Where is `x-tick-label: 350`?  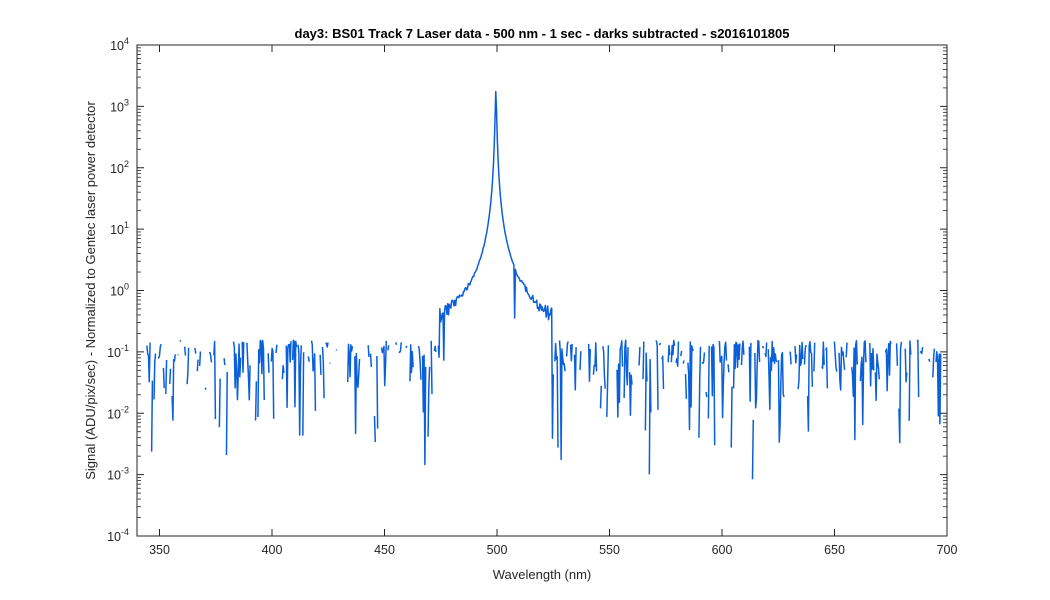 x-tick-label: 350 is located at coordinates (159, 550).